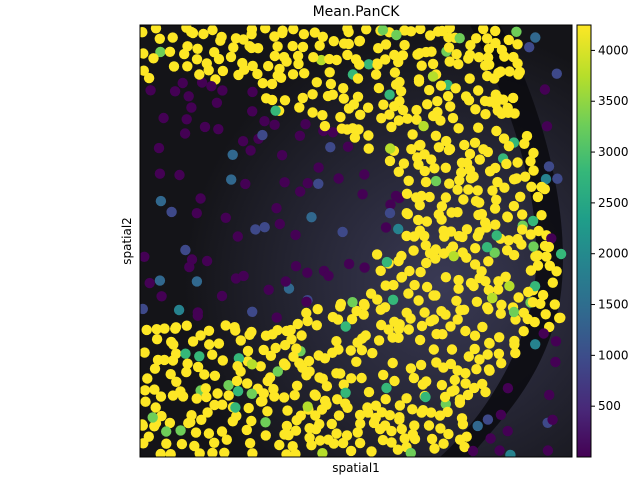  Describe the element at coordinates (613, 355) in the screenshot. I see `colorbar-tick-label: 1000` at that location.